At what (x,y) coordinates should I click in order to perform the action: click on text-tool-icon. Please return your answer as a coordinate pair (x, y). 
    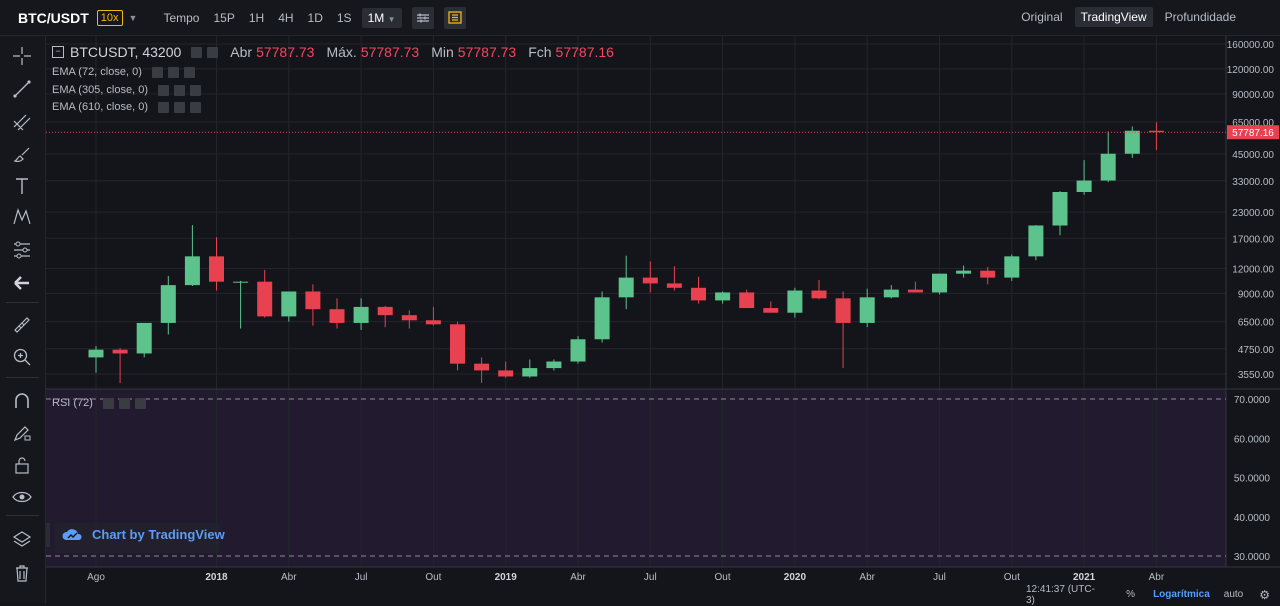
    Looking at the image, I should click on (22, 186).